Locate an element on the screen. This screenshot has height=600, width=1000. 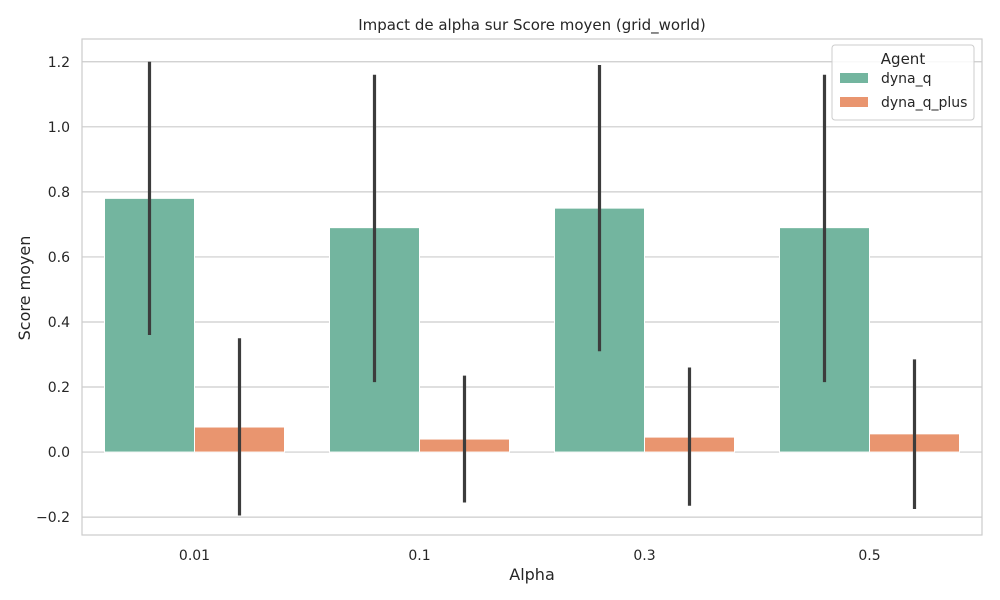
legend: Agent dyna_q dyna_q_plus is located at coordinates (903, 82).